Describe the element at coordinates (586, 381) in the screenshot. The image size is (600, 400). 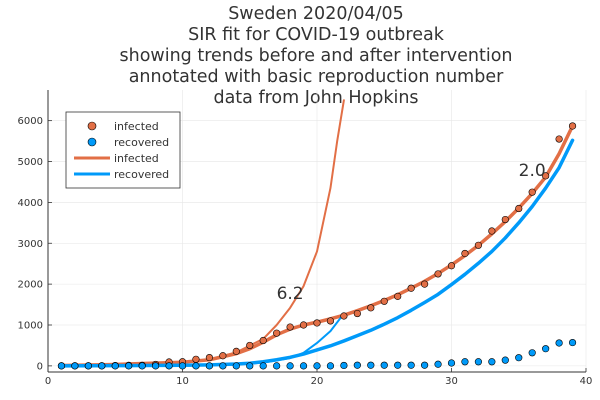
I see `x-tick-label: 40` at that location.